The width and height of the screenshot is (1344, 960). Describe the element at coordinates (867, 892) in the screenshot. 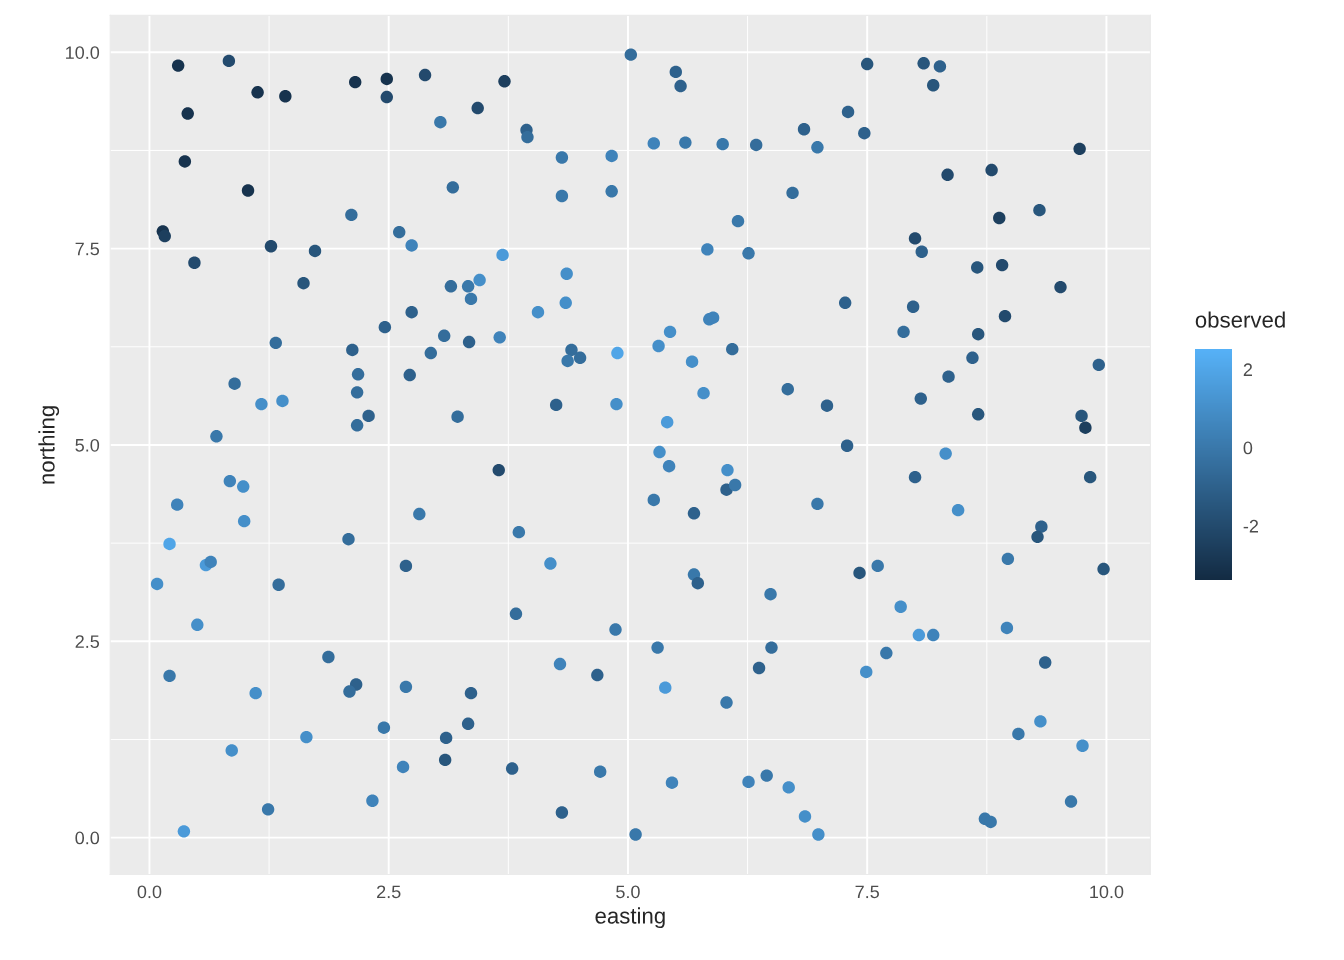

I see `x-tick-label: 7.5` at that location.